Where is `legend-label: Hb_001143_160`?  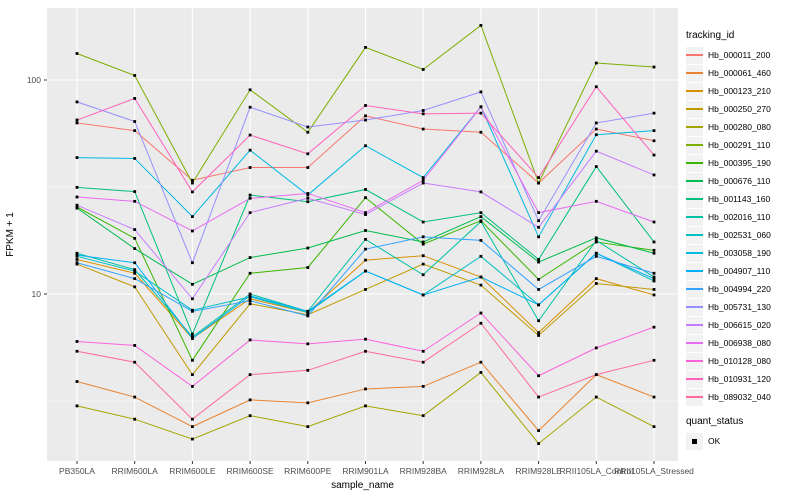 legend-label: Hb_001143_160 is located at coordinates (739, 199).